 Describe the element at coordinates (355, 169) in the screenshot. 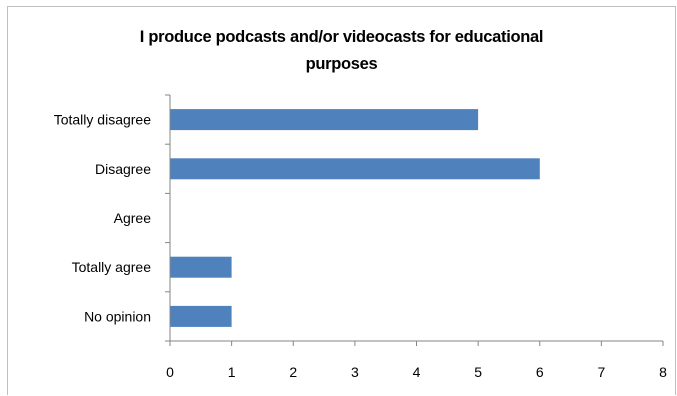

I see `bar-disagree` at that location.